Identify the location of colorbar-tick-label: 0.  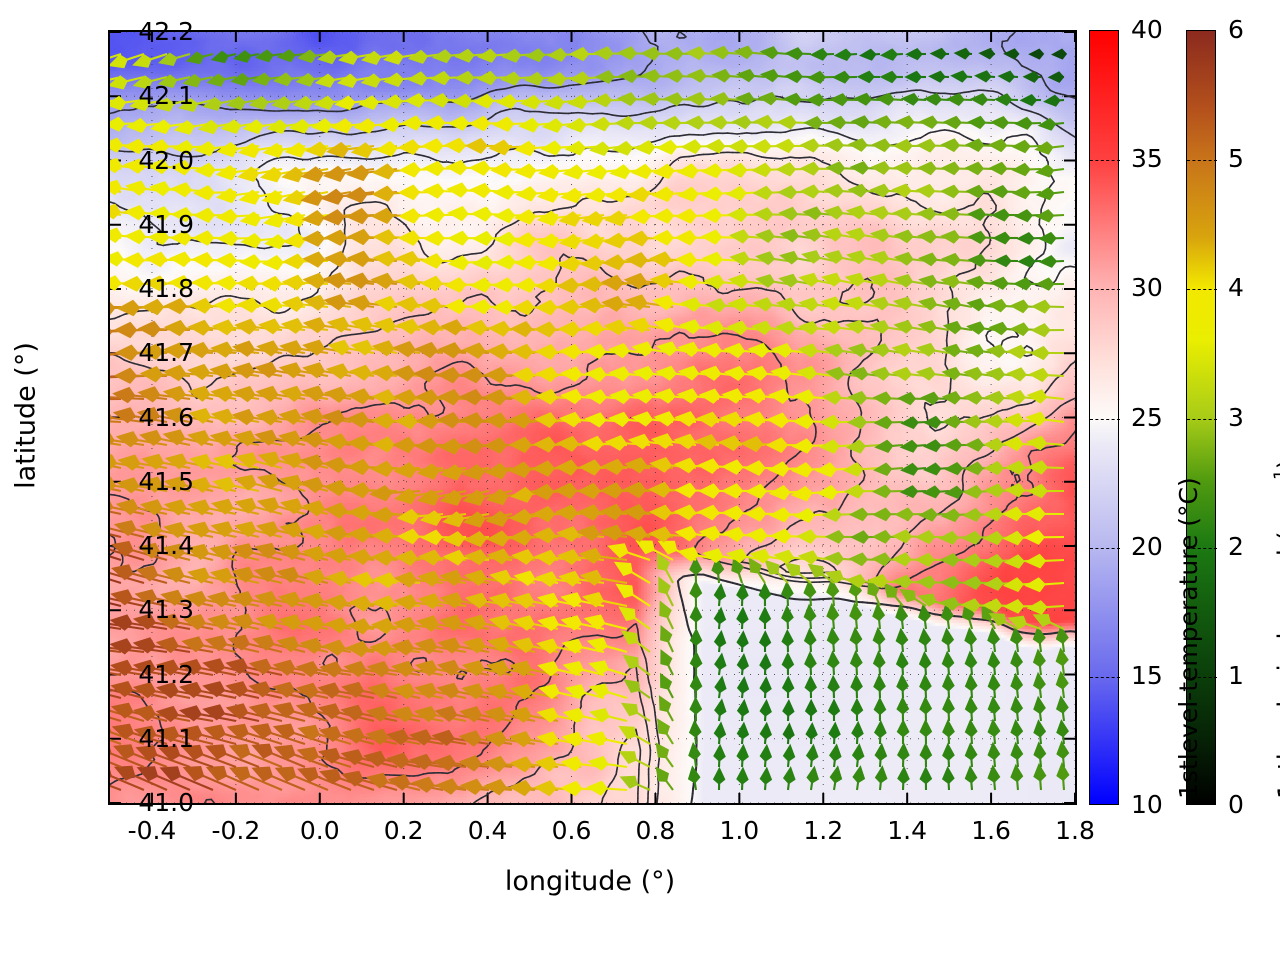
(1236, 804).